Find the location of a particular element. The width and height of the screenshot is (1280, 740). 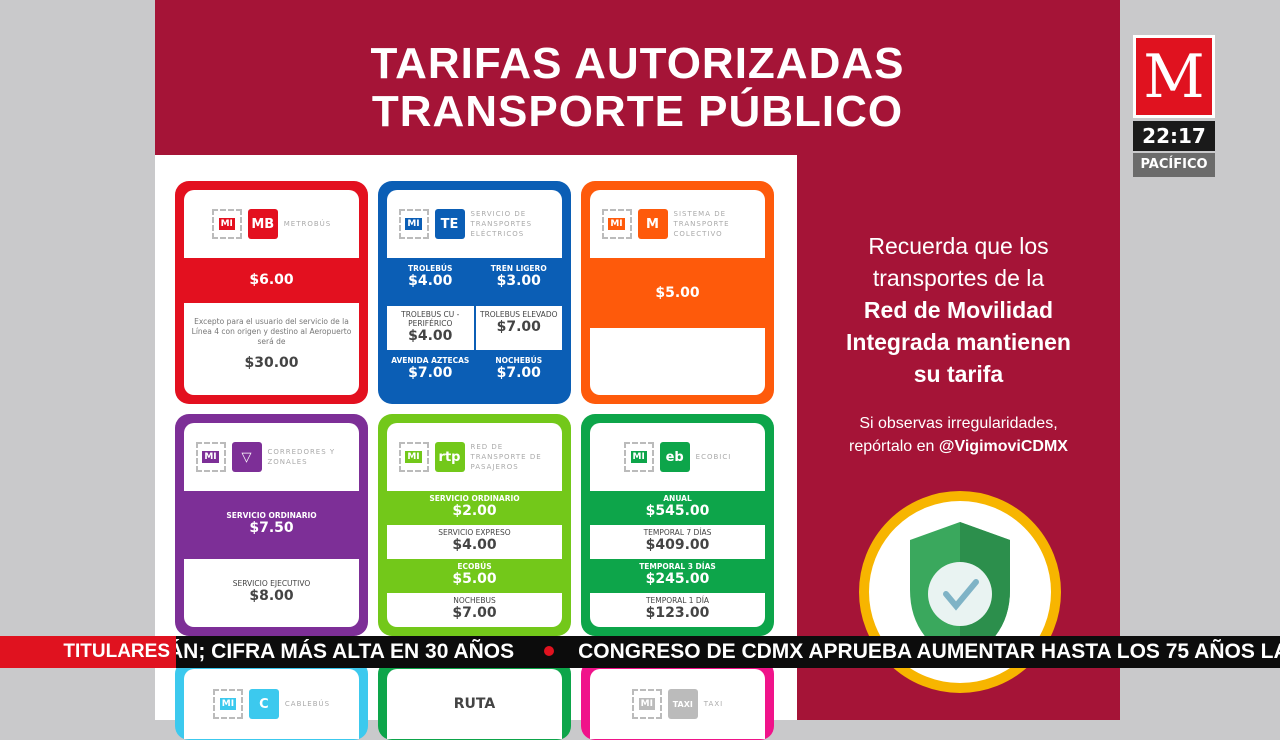

ecobici-icon: eb is located at coordinates (674, 457).